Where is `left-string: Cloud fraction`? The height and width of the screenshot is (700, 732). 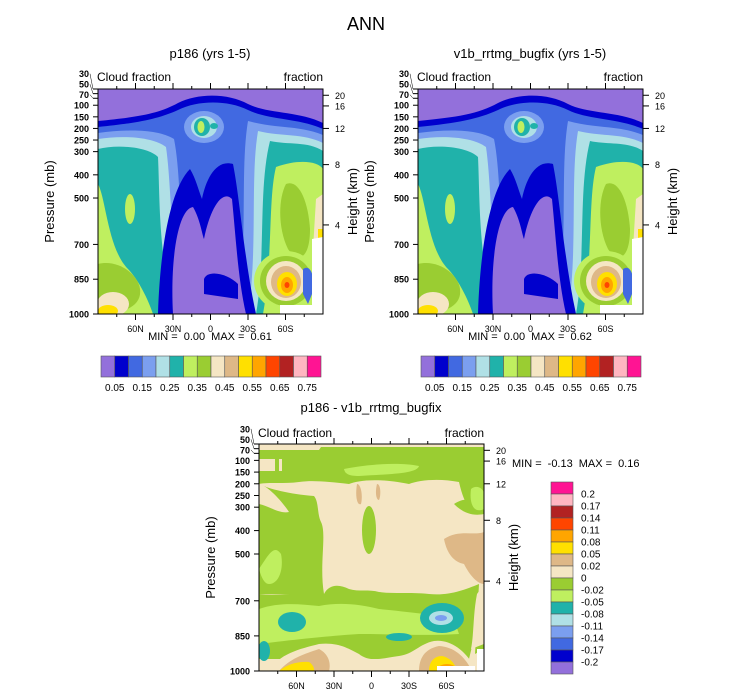
left-string: Cloud fraction is located at coordinates (134, 77).